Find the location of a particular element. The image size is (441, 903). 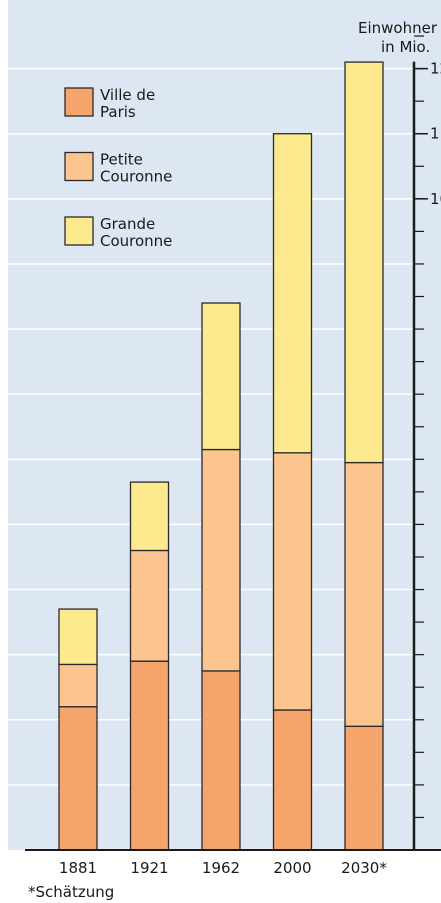

x-tick-label: 2030* is located at coordinates (364, 868).